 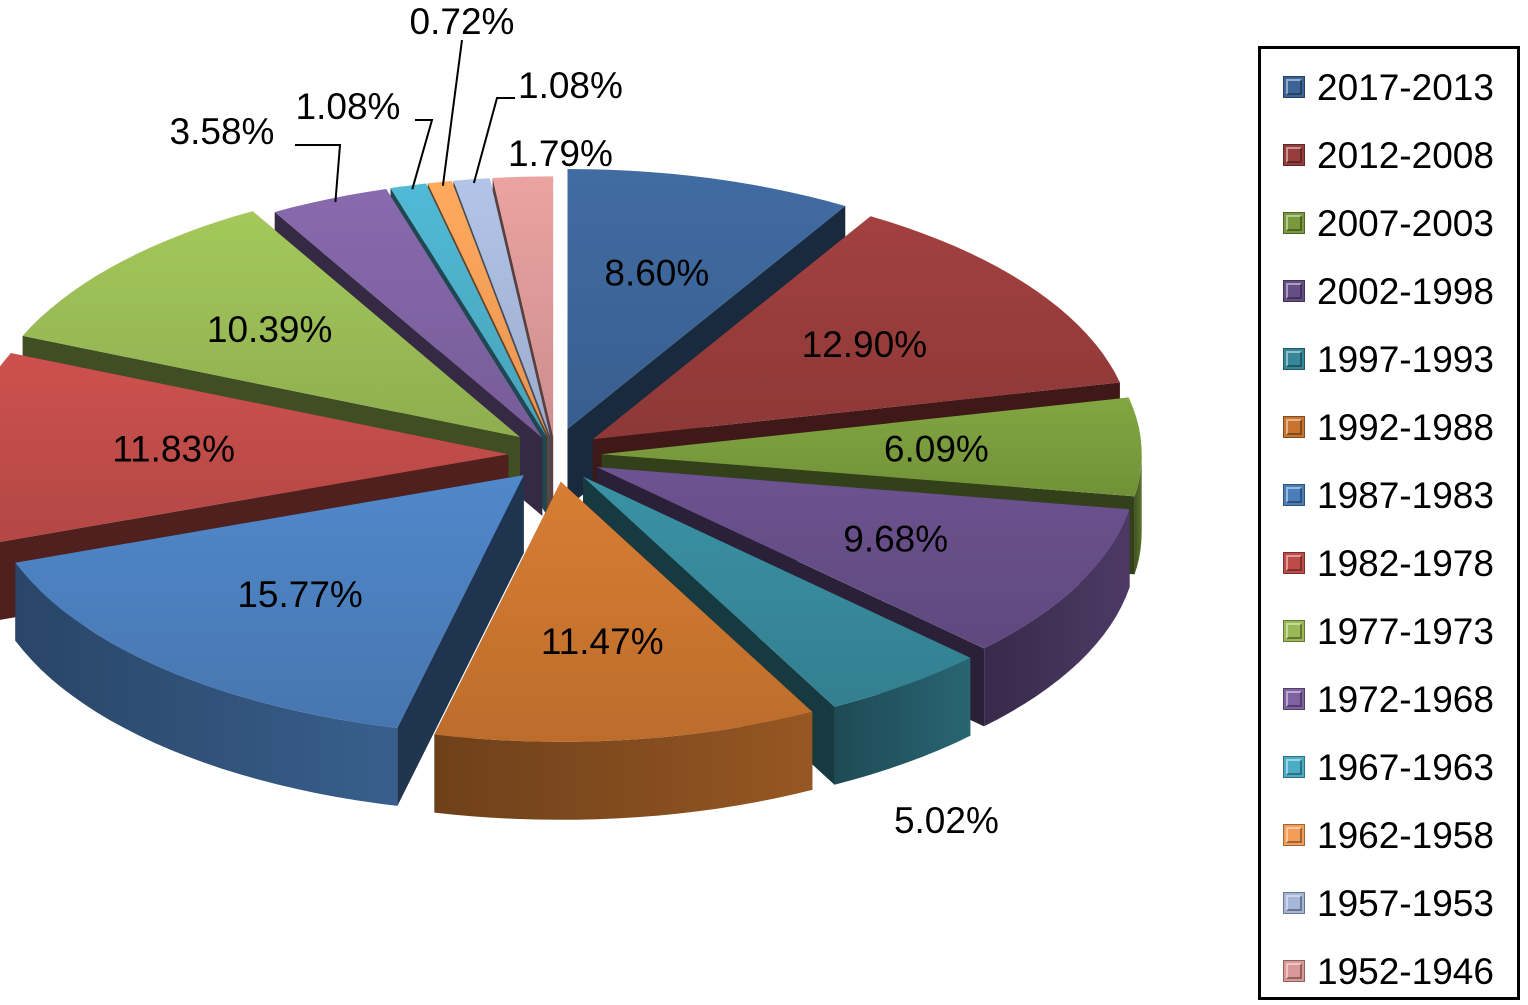 I want to click on data-label-2017-2013: 8.60%, so click(x=656, y=273).